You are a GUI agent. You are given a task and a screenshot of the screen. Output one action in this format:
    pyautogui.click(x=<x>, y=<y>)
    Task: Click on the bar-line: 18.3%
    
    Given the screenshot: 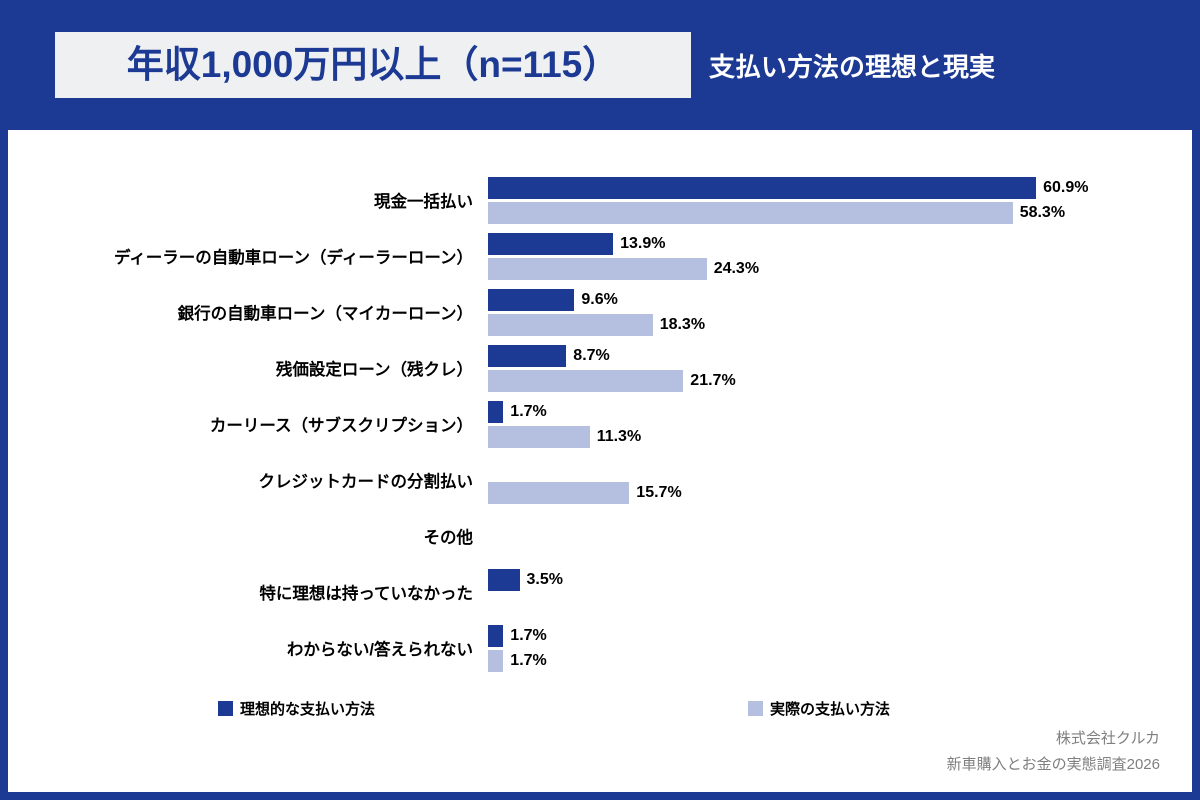 What is the action you would take?
    pyautogui.click(x=840, y=324)
    